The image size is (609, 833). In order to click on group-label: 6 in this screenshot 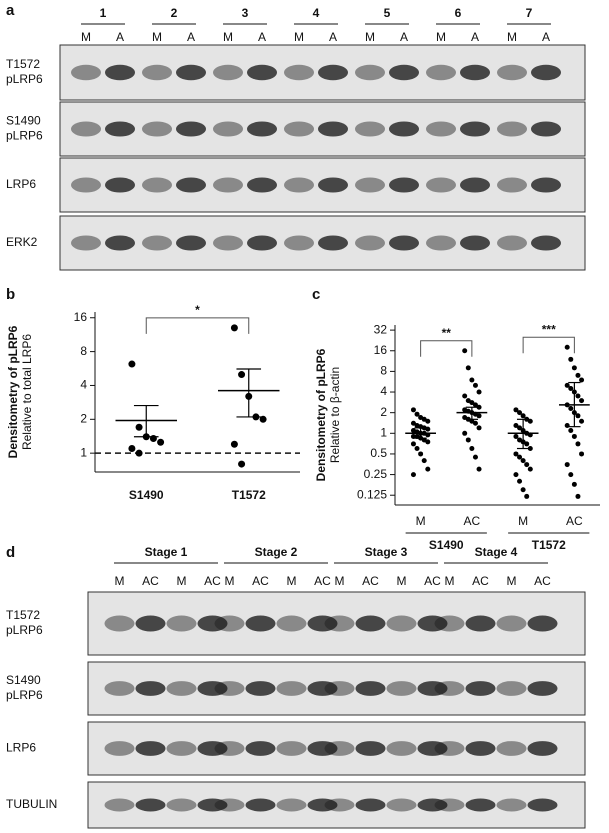, I will do `click(458, 13)`.